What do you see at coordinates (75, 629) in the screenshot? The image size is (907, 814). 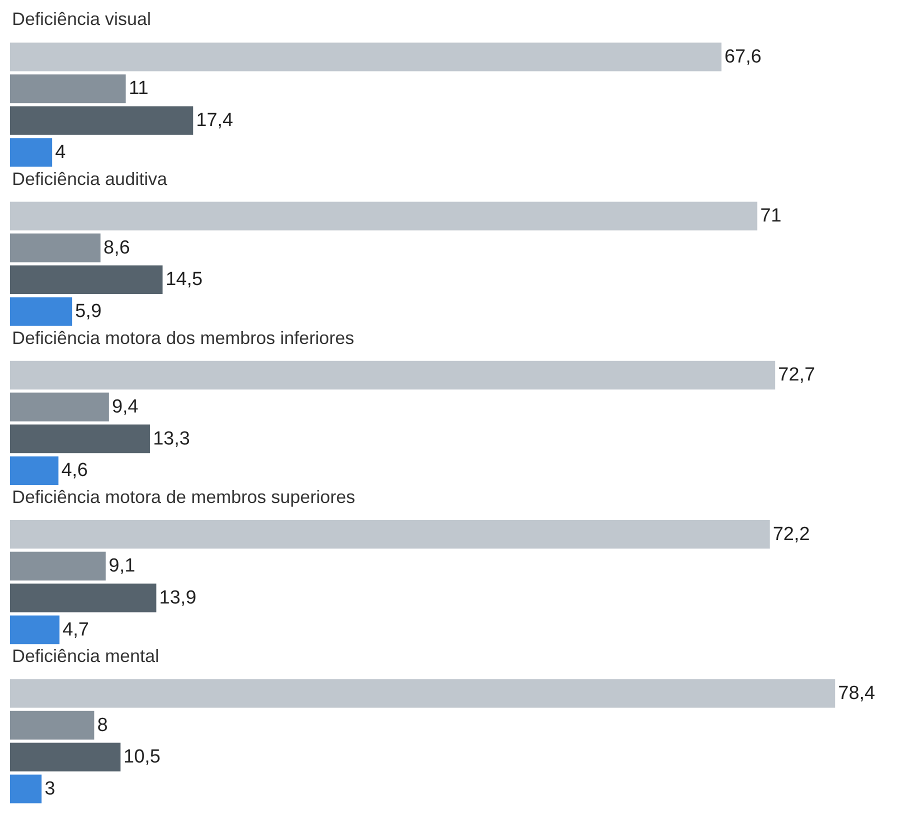 I see `data-label: 4,7` at bounding box center [75, 629].